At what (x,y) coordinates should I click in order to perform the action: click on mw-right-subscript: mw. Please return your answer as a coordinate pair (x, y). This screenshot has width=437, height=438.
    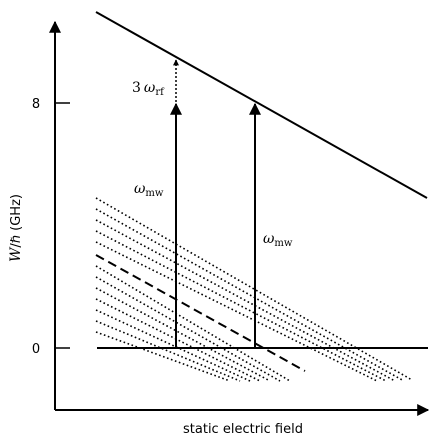
    Looking at the image, I should click on (283, 243).